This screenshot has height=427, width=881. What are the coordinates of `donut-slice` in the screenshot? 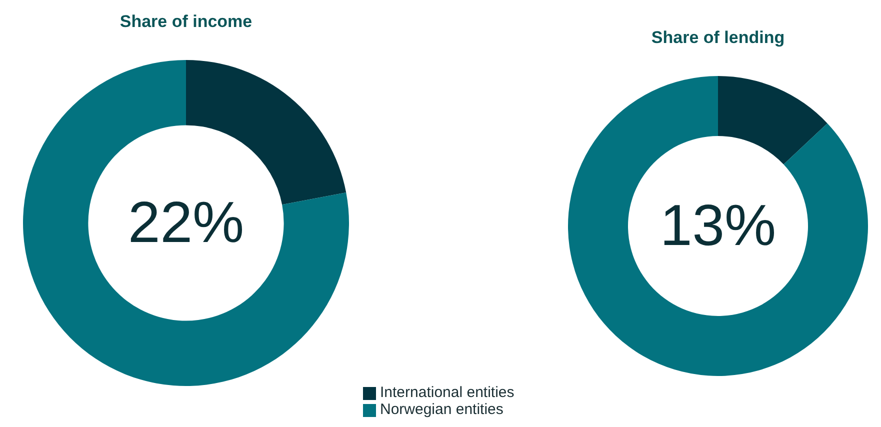 It's located at (773, 120).